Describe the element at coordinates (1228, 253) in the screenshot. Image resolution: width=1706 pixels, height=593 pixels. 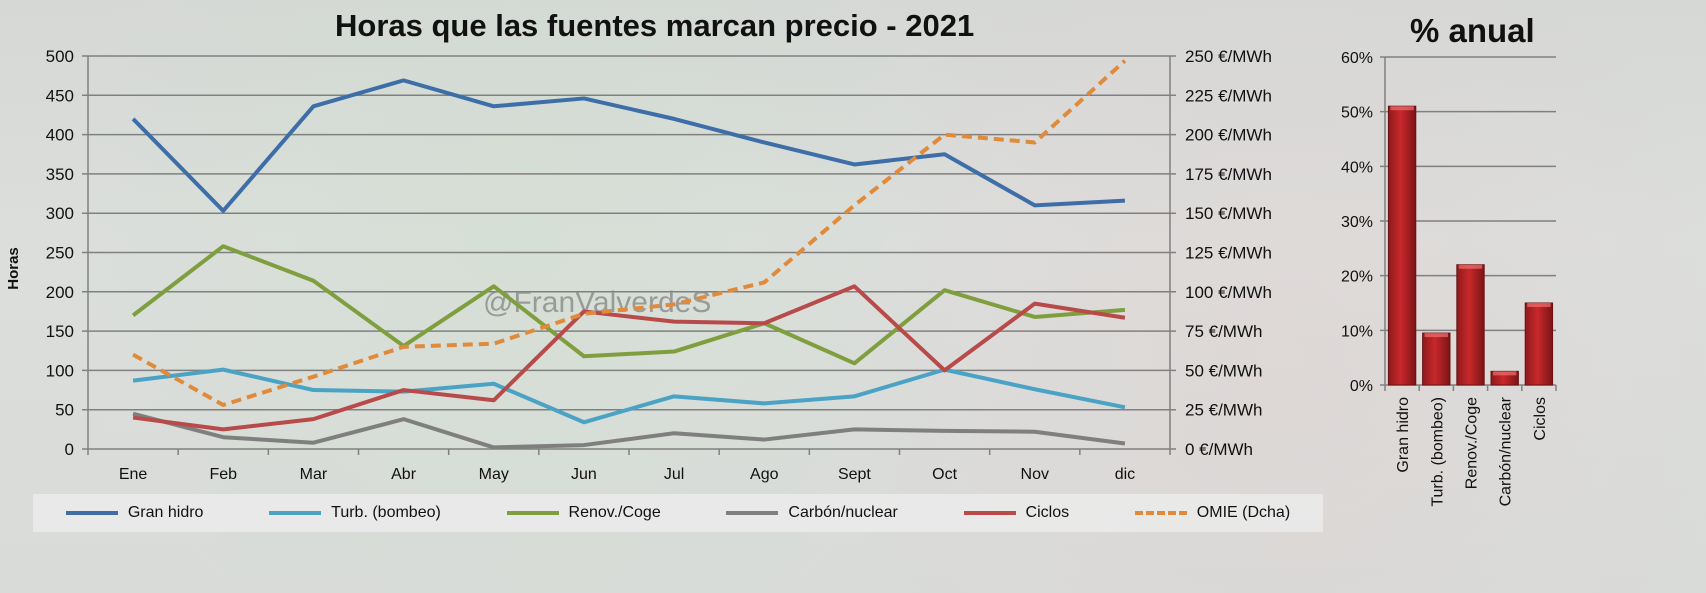
I see `y2-tick-label: 125 €/MWh` at that location.